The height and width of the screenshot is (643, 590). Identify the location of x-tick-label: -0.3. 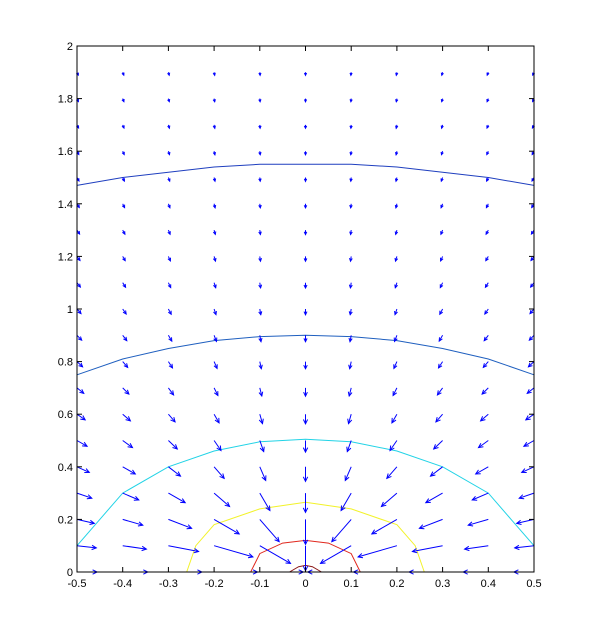
(168, 584).